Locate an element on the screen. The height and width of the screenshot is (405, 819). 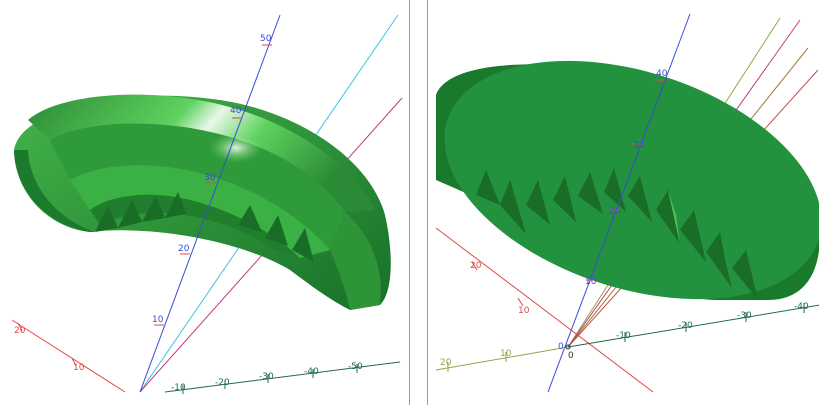
right-blue-tick-label: 10 is located at coordinates (591, 282).